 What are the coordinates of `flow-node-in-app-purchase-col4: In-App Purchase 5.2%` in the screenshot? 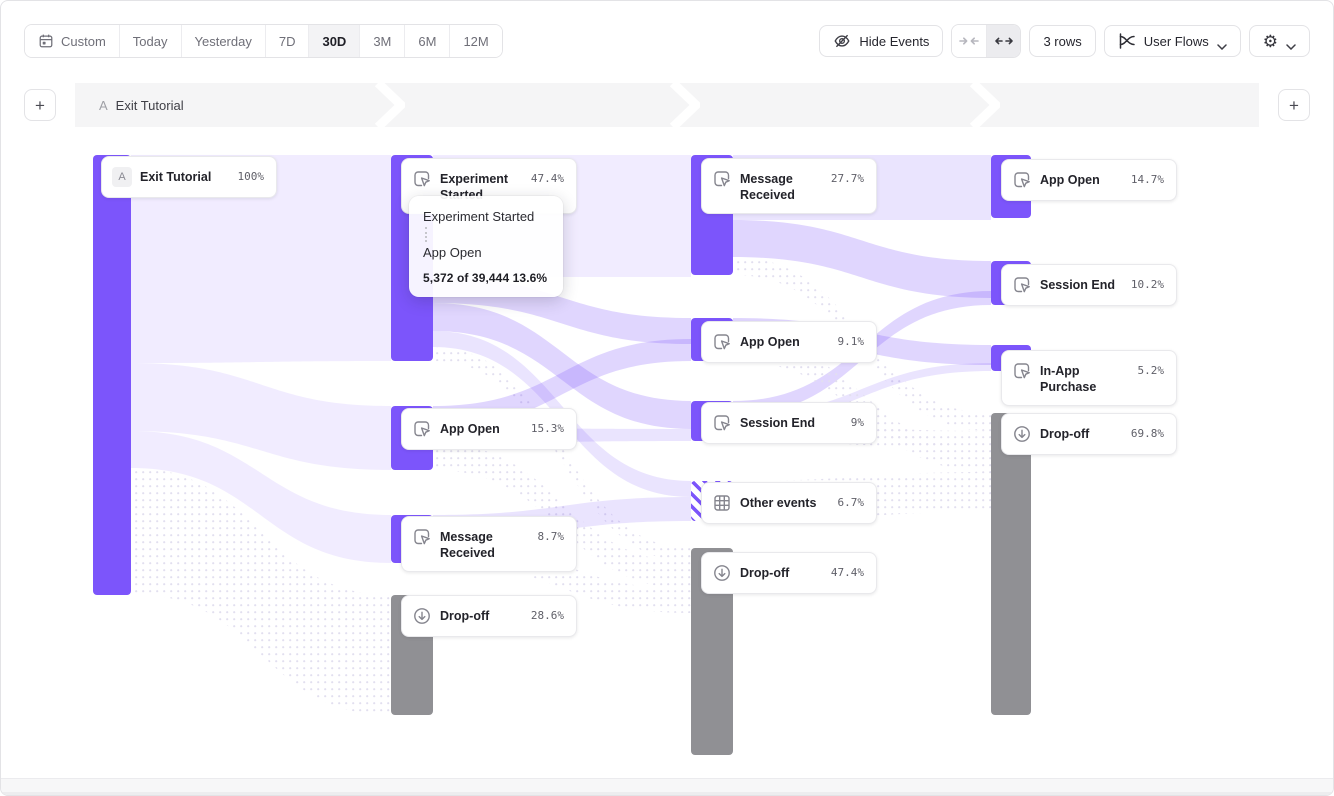 It's located at (1089, 378).